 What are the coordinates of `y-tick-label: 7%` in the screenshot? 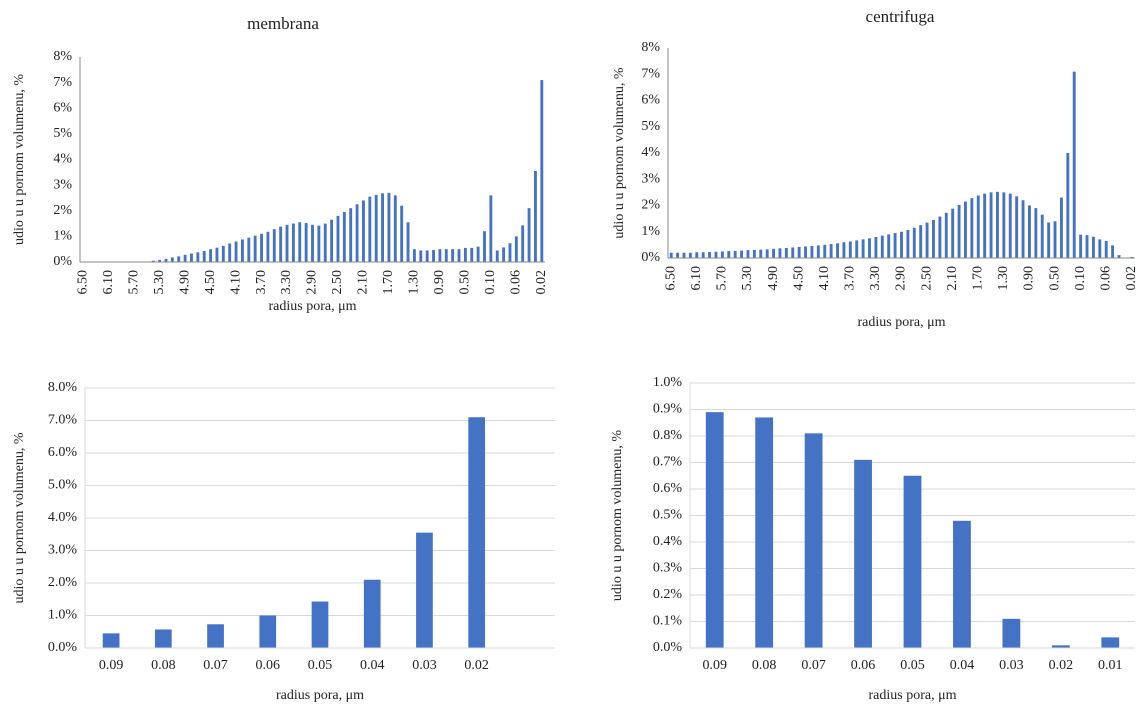 It's located at (650, 73).